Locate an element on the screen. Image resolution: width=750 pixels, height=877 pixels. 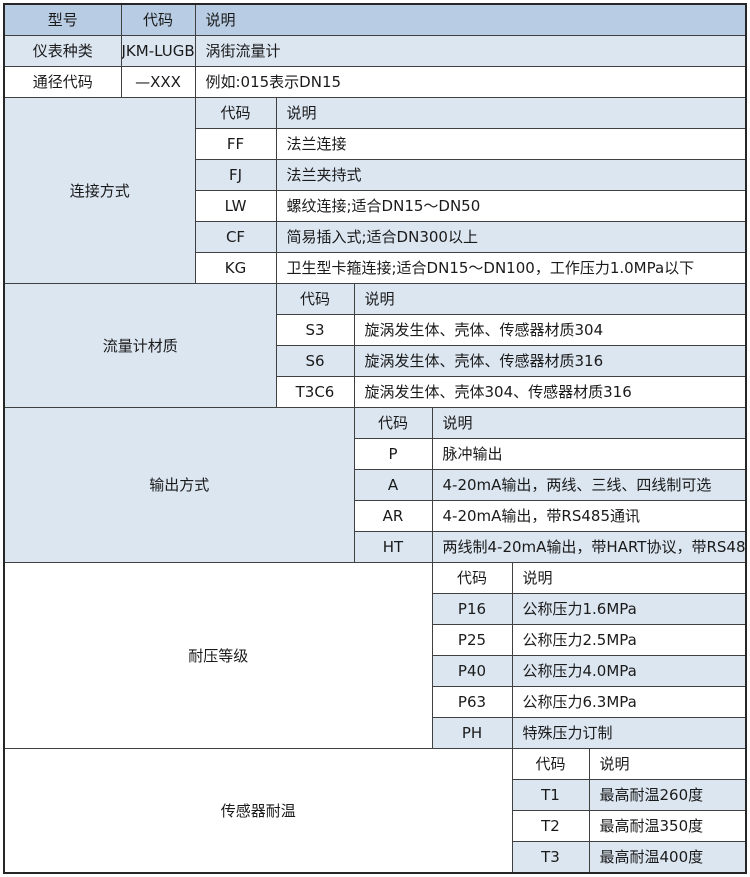
table-row: FJ 法兰夹持式 is located at coordinates (375, 175).